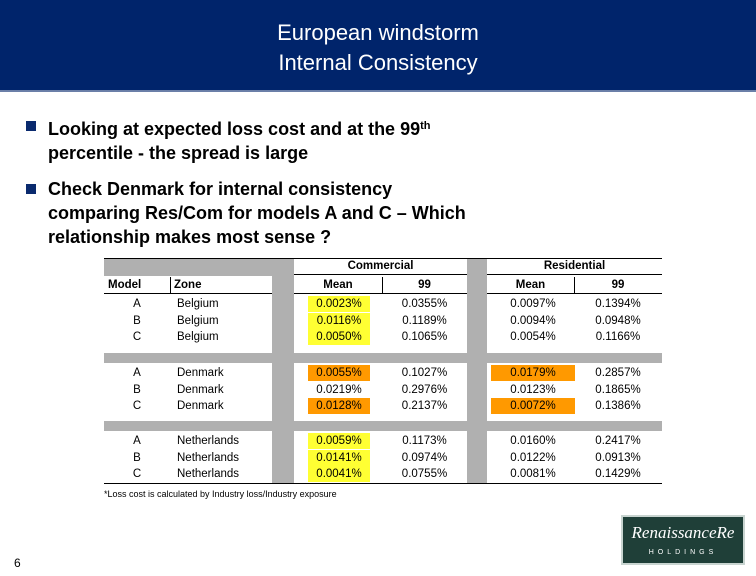  What do you see at coordinates (424, 285) in the screenshot?
I see `column-header-com-99: 99` at bounding box center [424, 285].